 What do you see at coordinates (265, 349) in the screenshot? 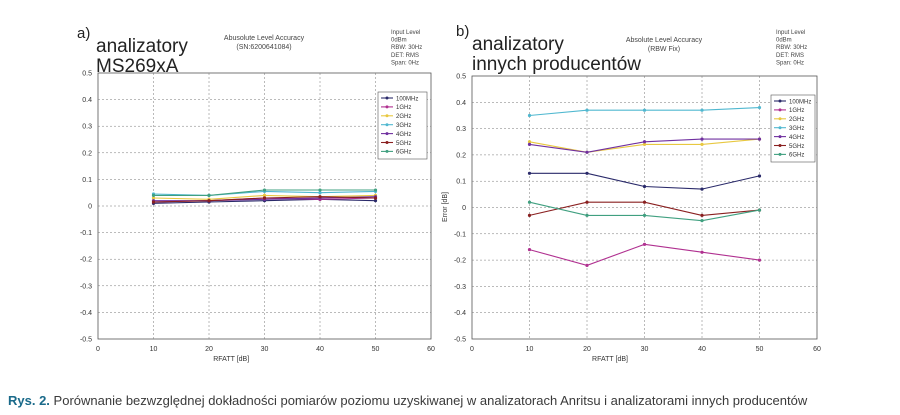
I see `x-tick-label: 30` at bounding box center [265, 349].